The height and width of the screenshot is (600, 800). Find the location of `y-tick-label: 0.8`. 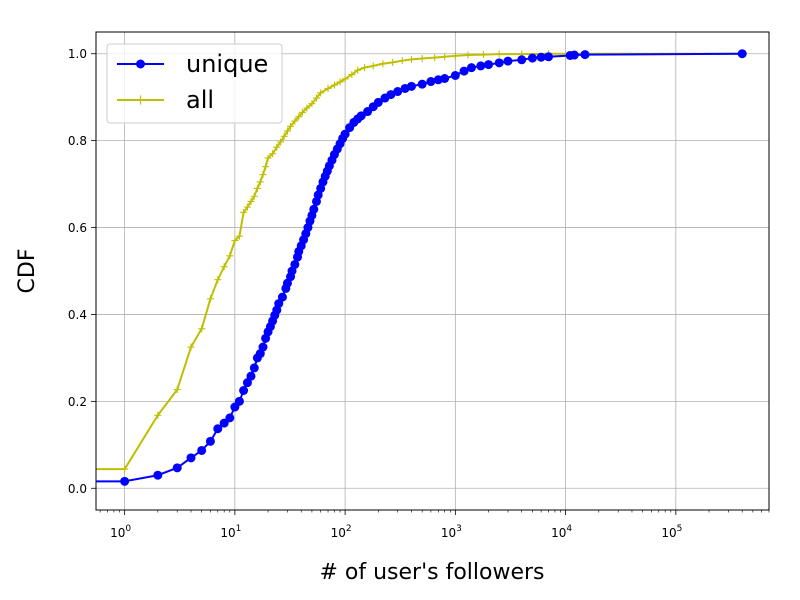

y-tick-label: 0.8 is located at coordinates (77, 141).